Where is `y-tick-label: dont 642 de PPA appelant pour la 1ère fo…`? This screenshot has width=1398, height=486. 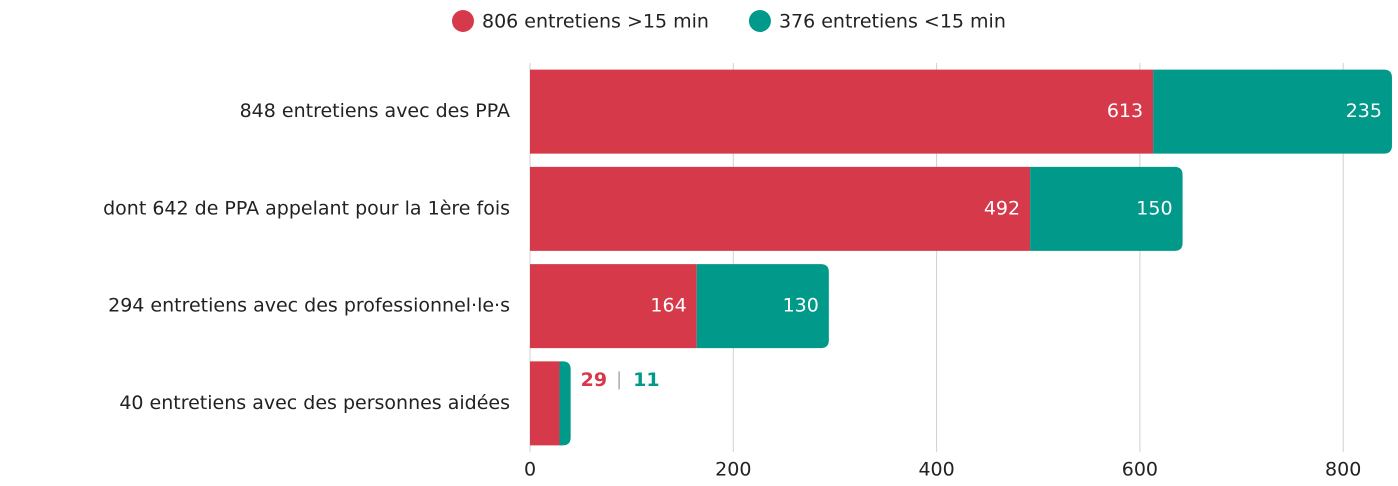
y-tick-label: dont 642 de PPA appelant pour la 1ère fo… is located at coordinates (306, 208).